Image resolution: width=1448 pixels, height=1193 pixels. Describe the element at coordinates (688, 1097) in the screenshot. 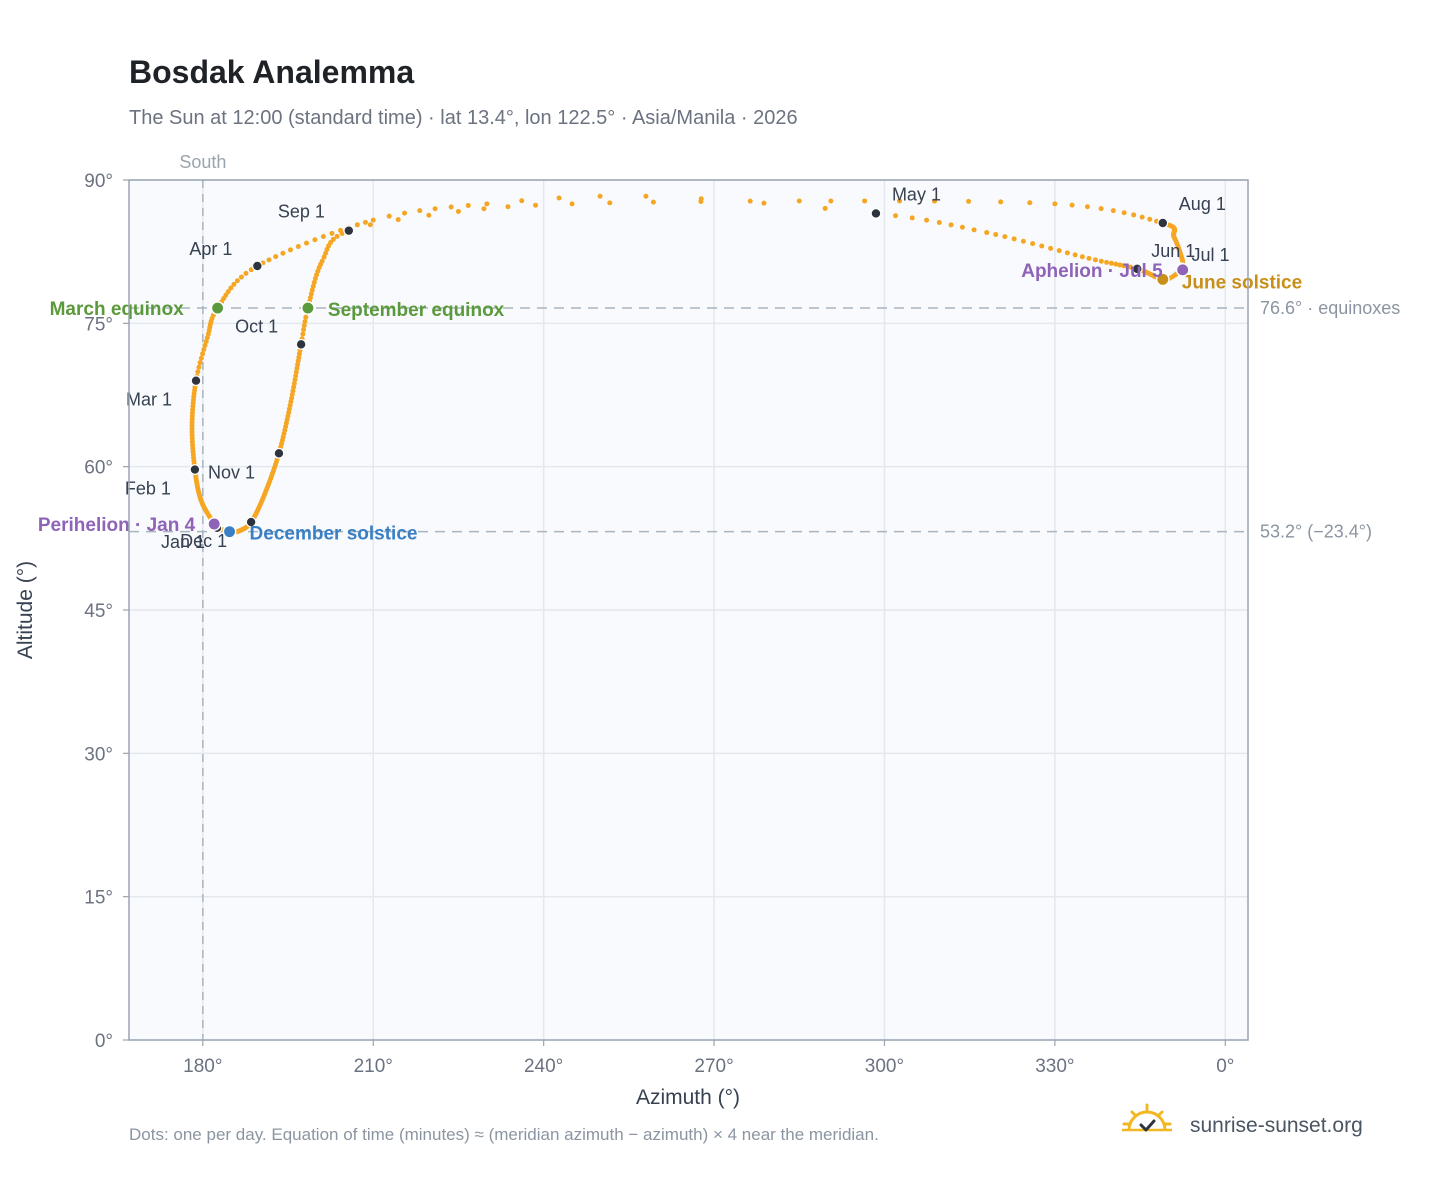

I see `x-axis-label: Azimuth (°)` at that location.